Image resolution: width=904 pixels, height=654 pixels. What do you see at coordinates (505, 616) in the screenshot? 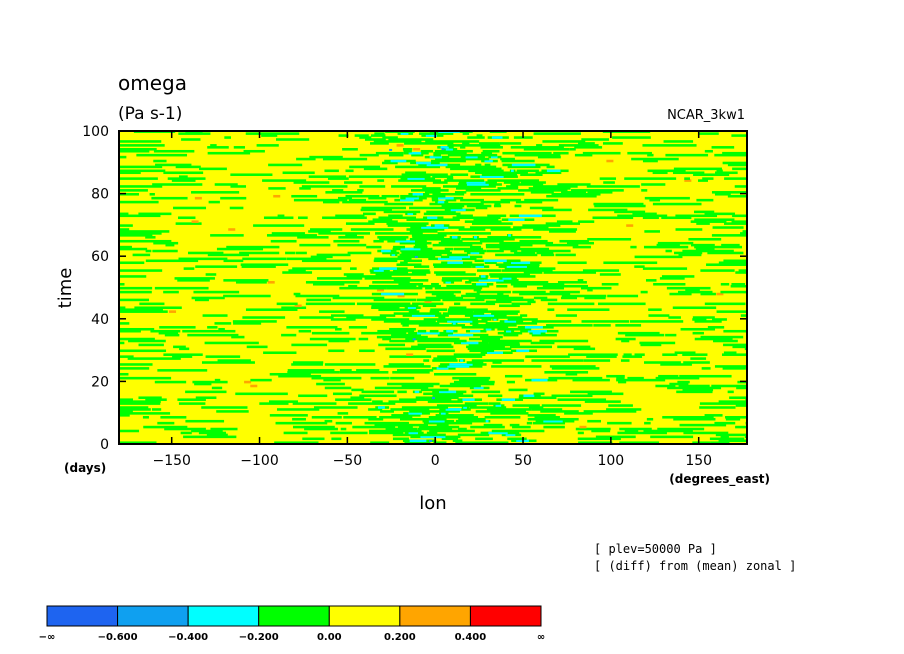
I see `colorbar-swatch` at bounding box center [505, 616].